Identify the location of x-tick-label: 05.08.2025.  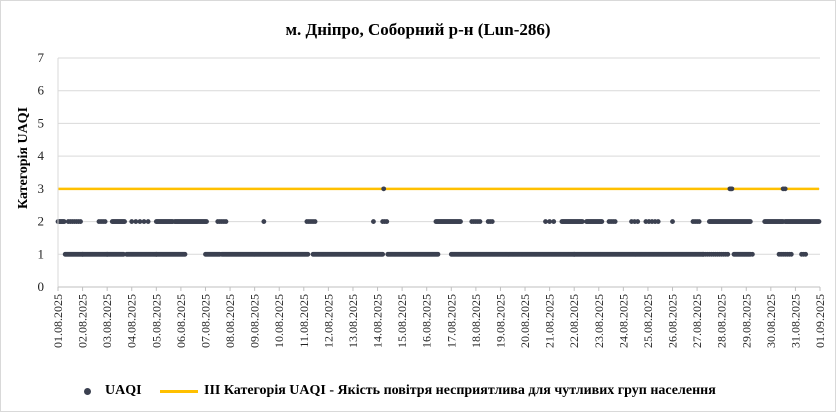
(156, 321).